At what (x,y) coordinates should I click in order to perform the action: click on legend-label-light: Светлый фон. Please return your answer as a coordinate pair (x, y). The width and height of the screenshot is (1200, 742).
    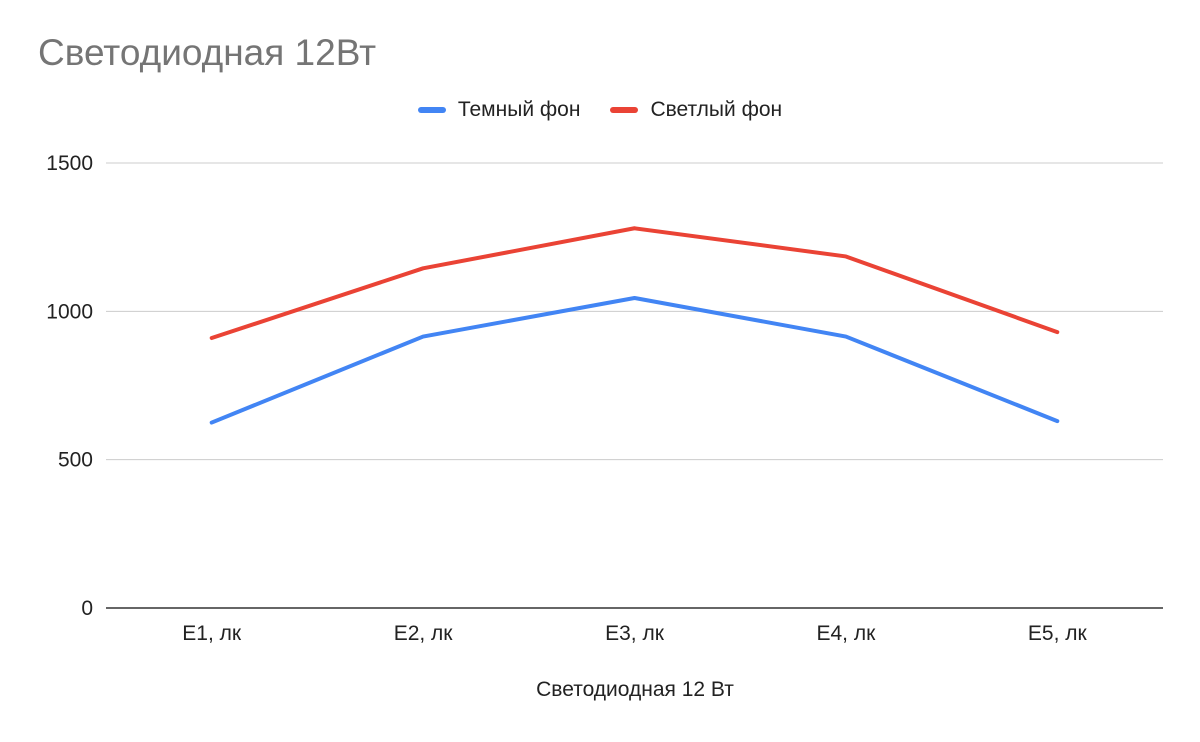
    Looking at the image, I should click on (716, 109).